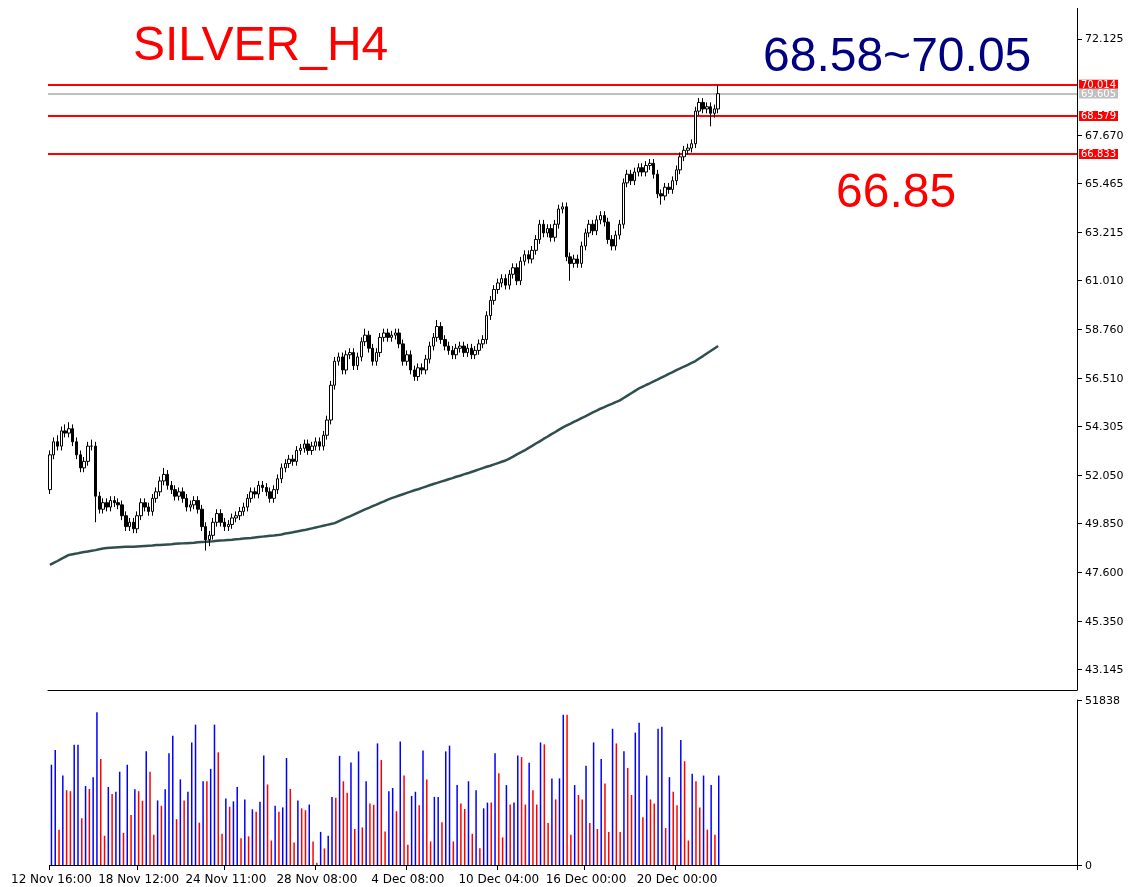 Image resolution: width=1143 pixels, height=887 pixels. Describe the element at coordinates (897, 54) in the screenshot. I see `annotation: 68.58~70.05` at that location.